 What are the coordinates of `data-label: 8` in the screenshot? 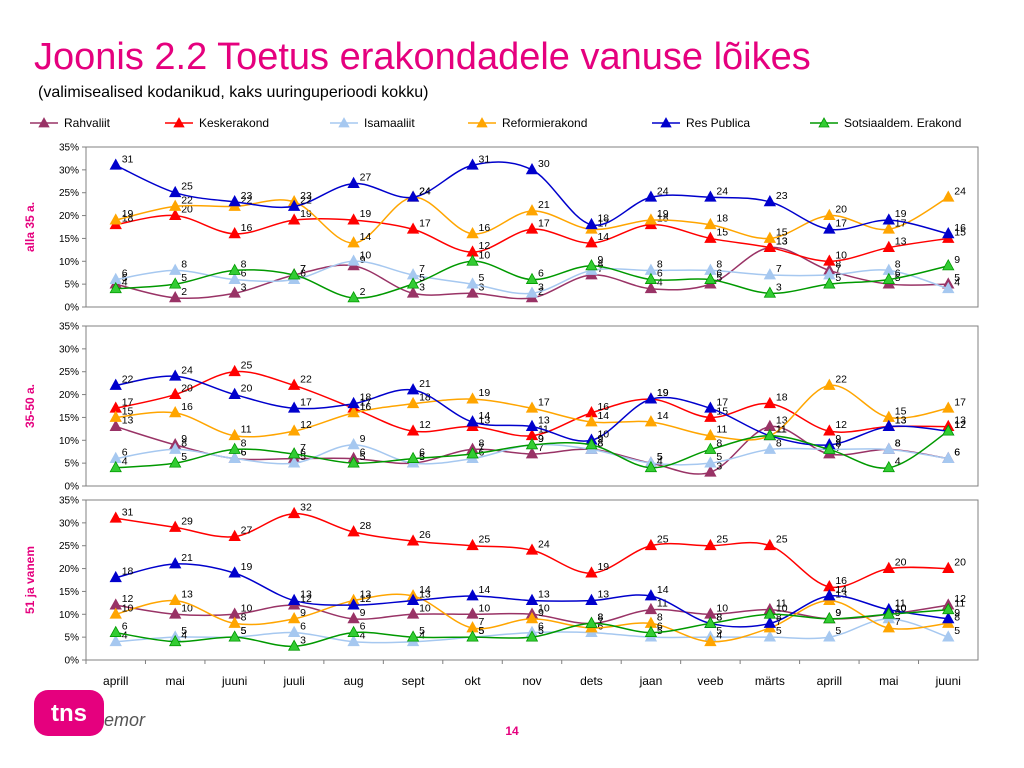 It's located at (244, 617).